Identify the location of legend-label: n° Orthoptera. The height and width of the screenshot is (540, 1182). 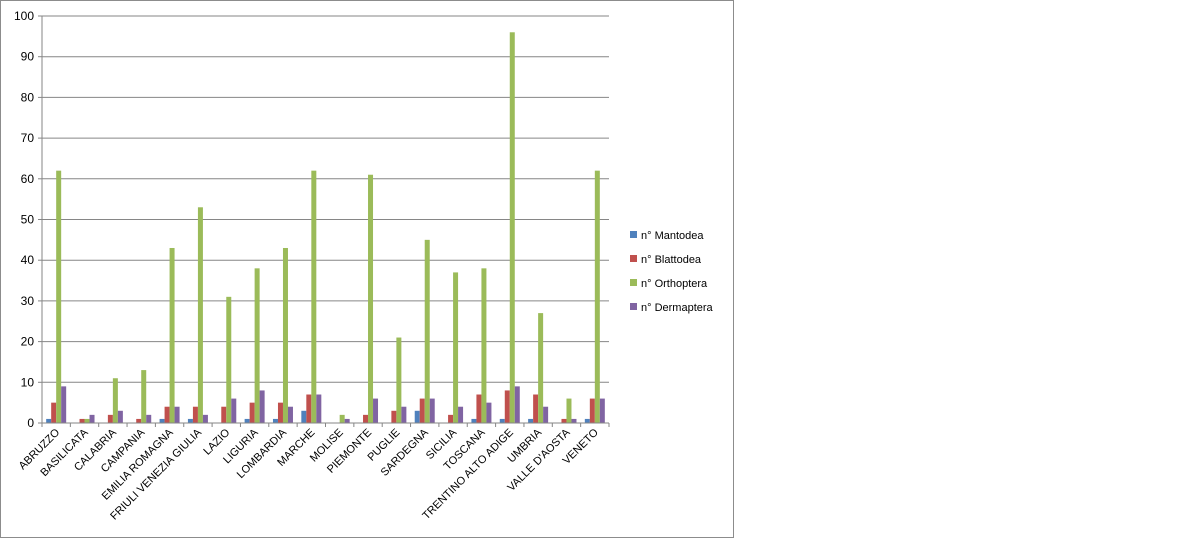
(674, 284).